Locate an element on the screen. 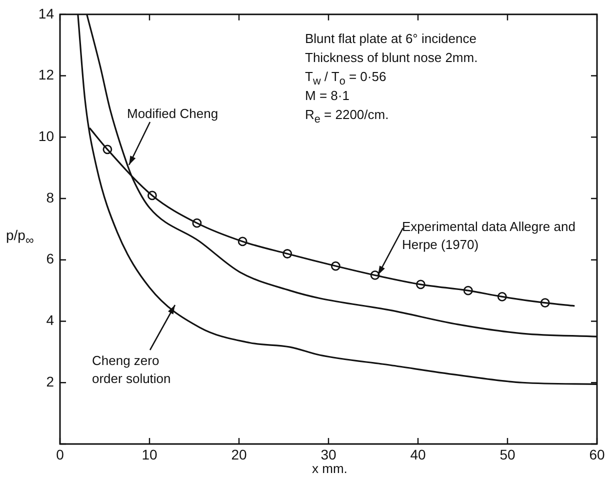 This screenshot has height=482, width=611. x-tick-label: 60 is located at coordinates (597, 454).